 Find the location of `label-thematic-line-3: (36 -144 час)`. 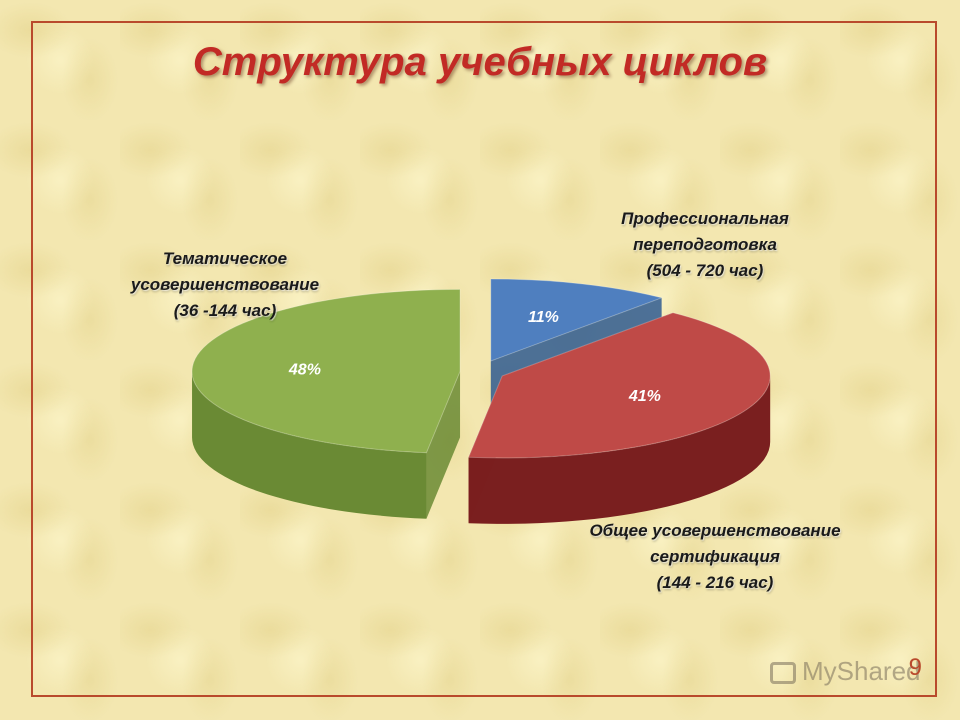

label-thematic-line-3: (36 -144 час) is located at coordinates (225, 310).